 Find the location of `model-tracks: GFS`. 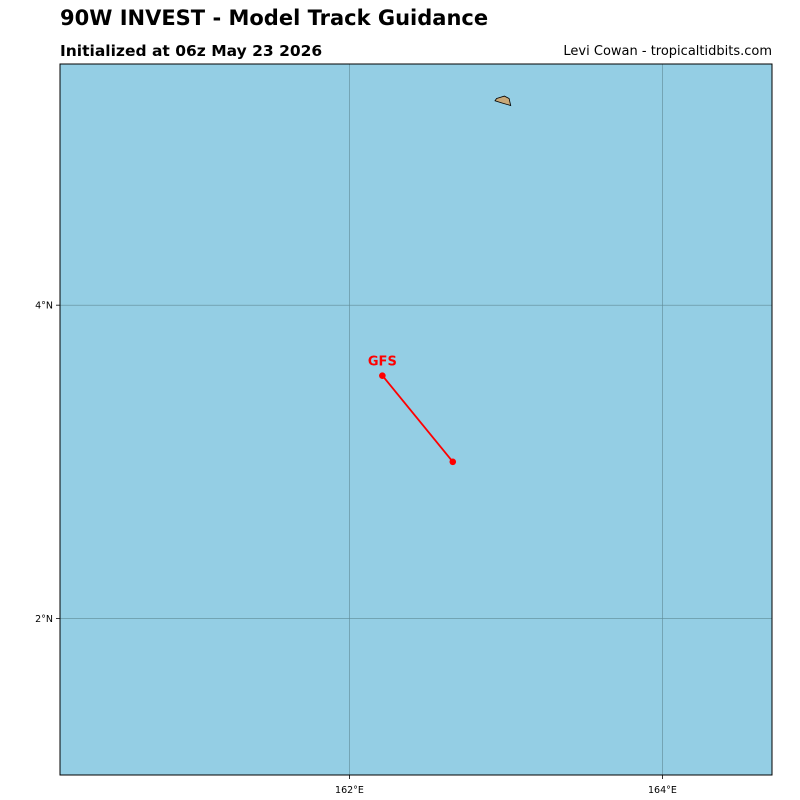

model-tracks: GFS is located at coordinates (412, 410).